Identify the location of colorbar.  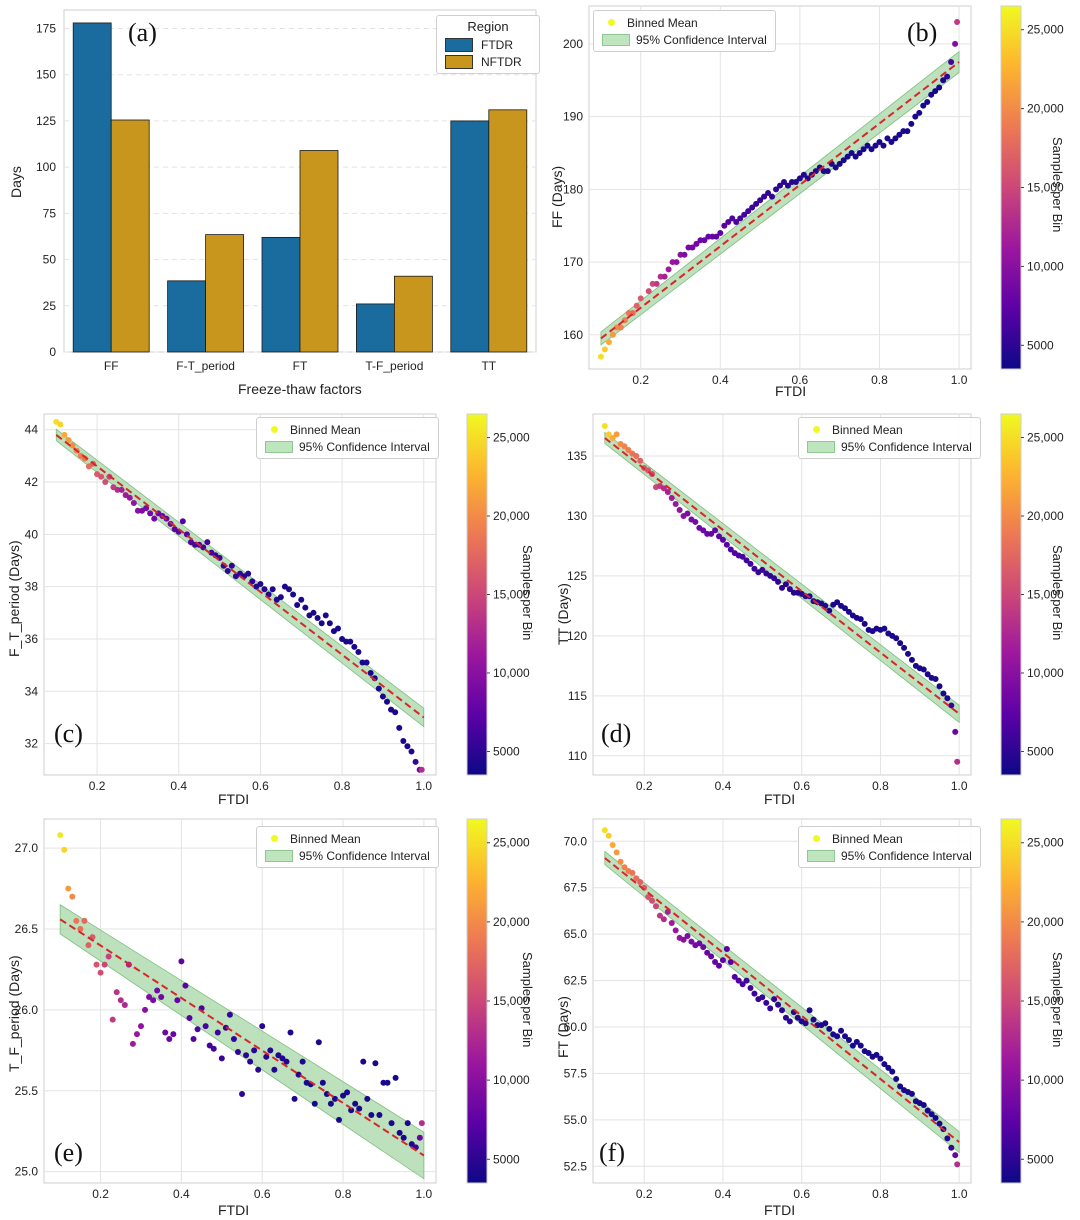
(477, 594).